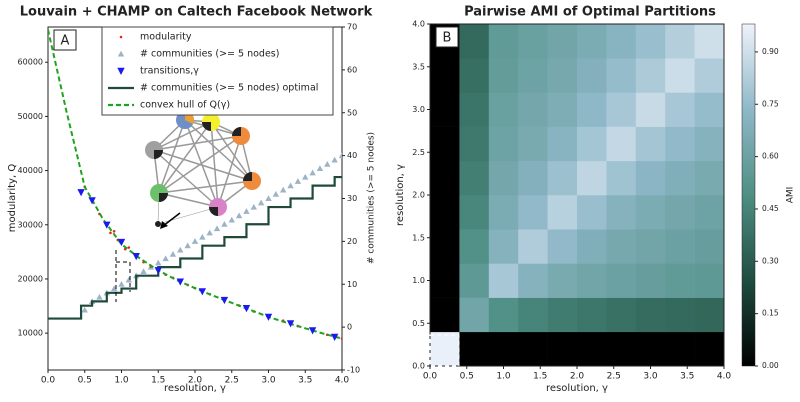 The height and width of the screenshot is (402, 800). What do you see at coordinates (770, 156) in the screenshot?
I see `colorbar-tick-label: 0.60` at bounding box center [770, 156].